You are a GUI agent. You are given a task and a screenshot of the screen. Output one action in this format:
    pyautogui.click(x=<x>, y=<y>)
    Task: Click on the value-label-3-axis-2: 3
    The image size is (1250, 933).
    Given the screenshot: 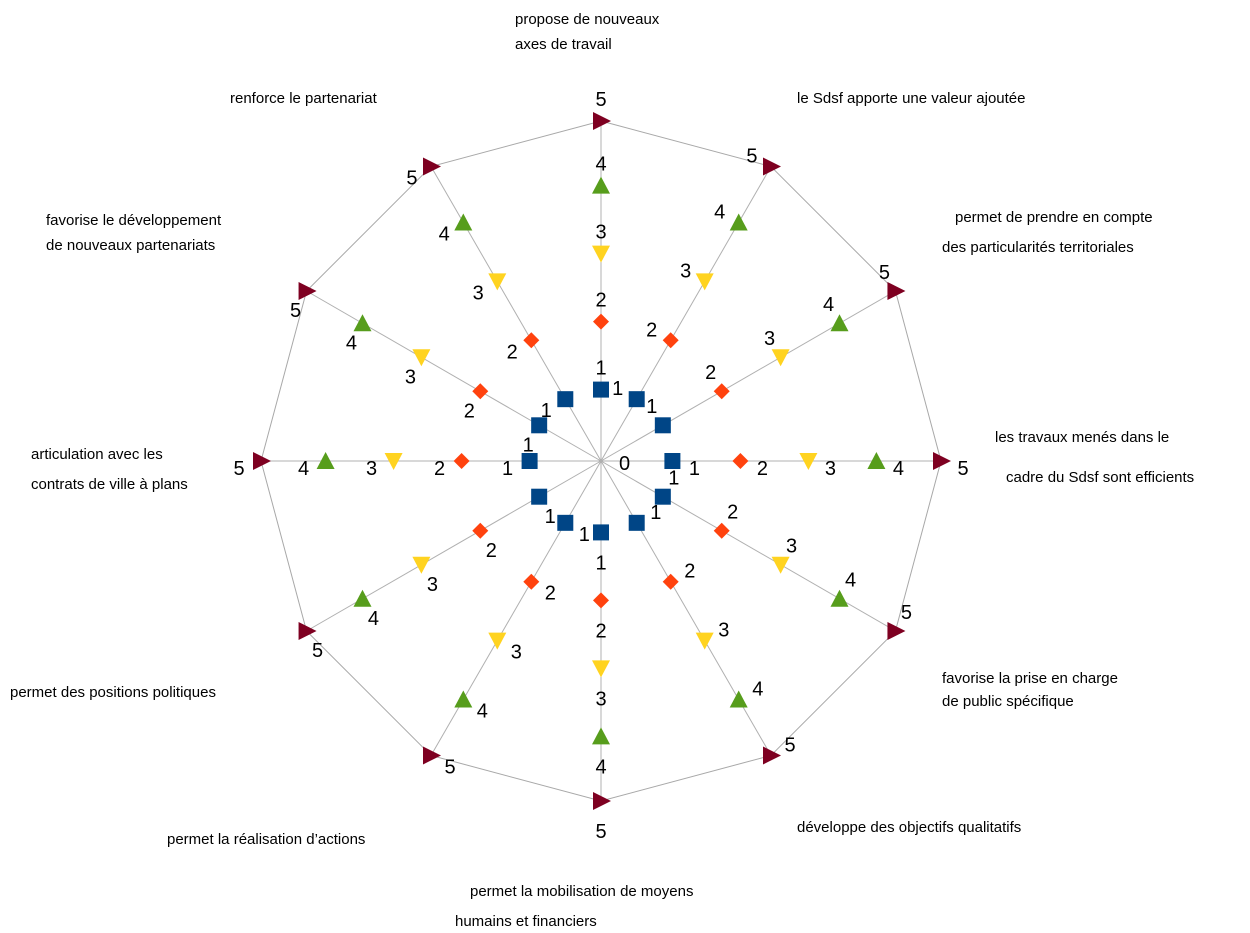 What is the action you would take?
    pyautogui.click(x=769, y=339)
    